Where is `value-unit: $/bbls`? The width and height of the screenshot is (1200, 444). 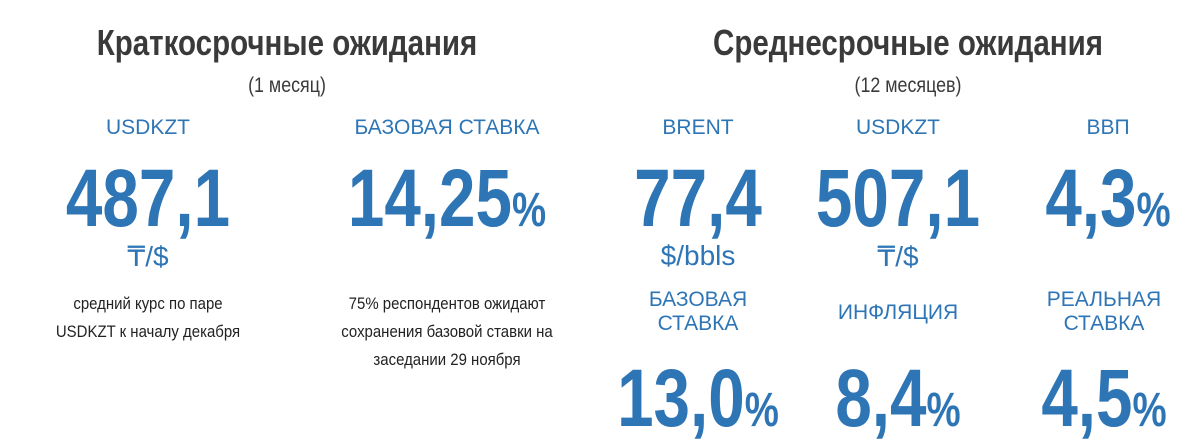
value-unit: $/bbls is located at coordinates (698, 255).